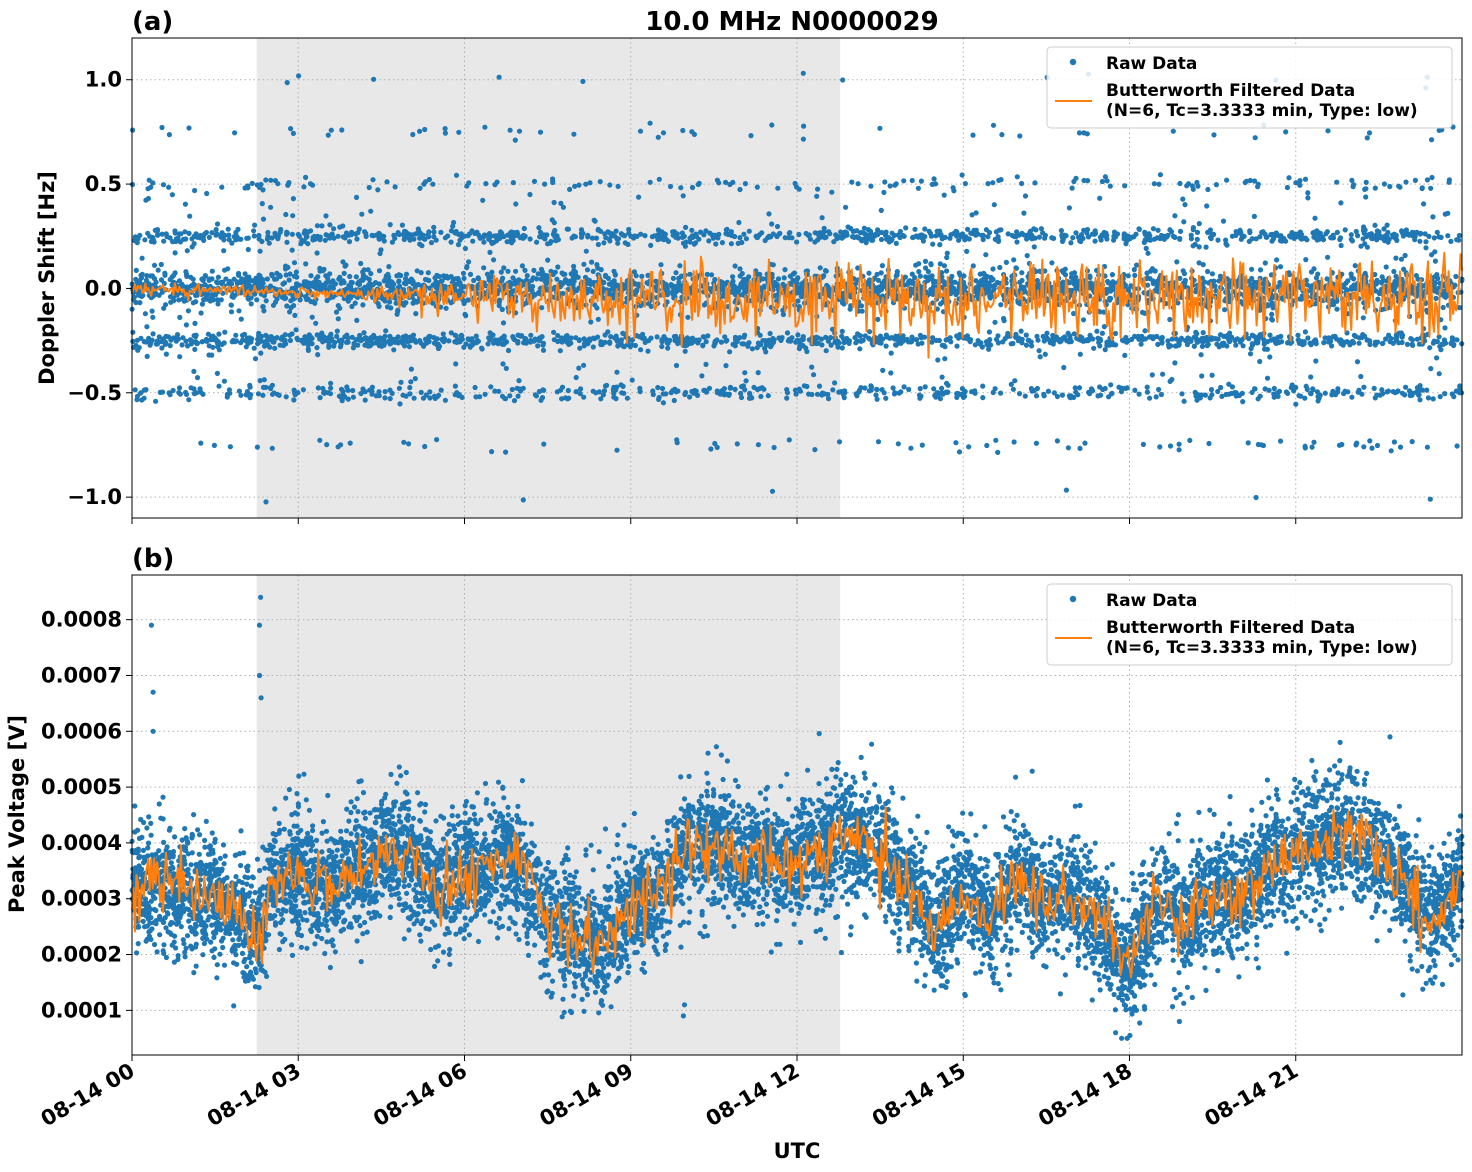 Image resolution: width=1472 pixels, height=1172 pixels. What do you see at coordinates (797, 1151) in the screenshot?
I see `x-axis-label: UTC` at bounding box center [797, 1151].